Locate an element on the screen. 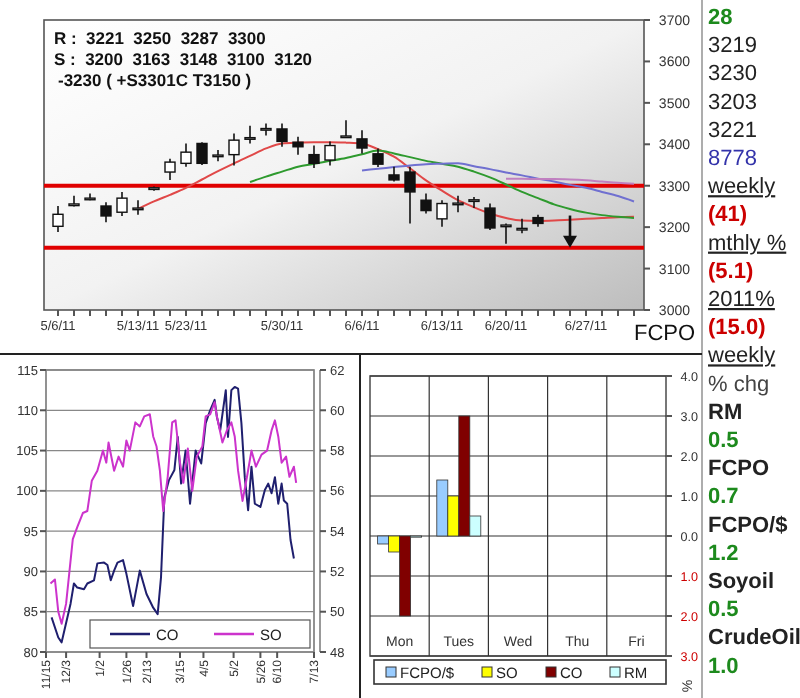 The width and height of the screenshot is (800, 698). y-axis-title: FCPO is located at coordinates (665, 334).